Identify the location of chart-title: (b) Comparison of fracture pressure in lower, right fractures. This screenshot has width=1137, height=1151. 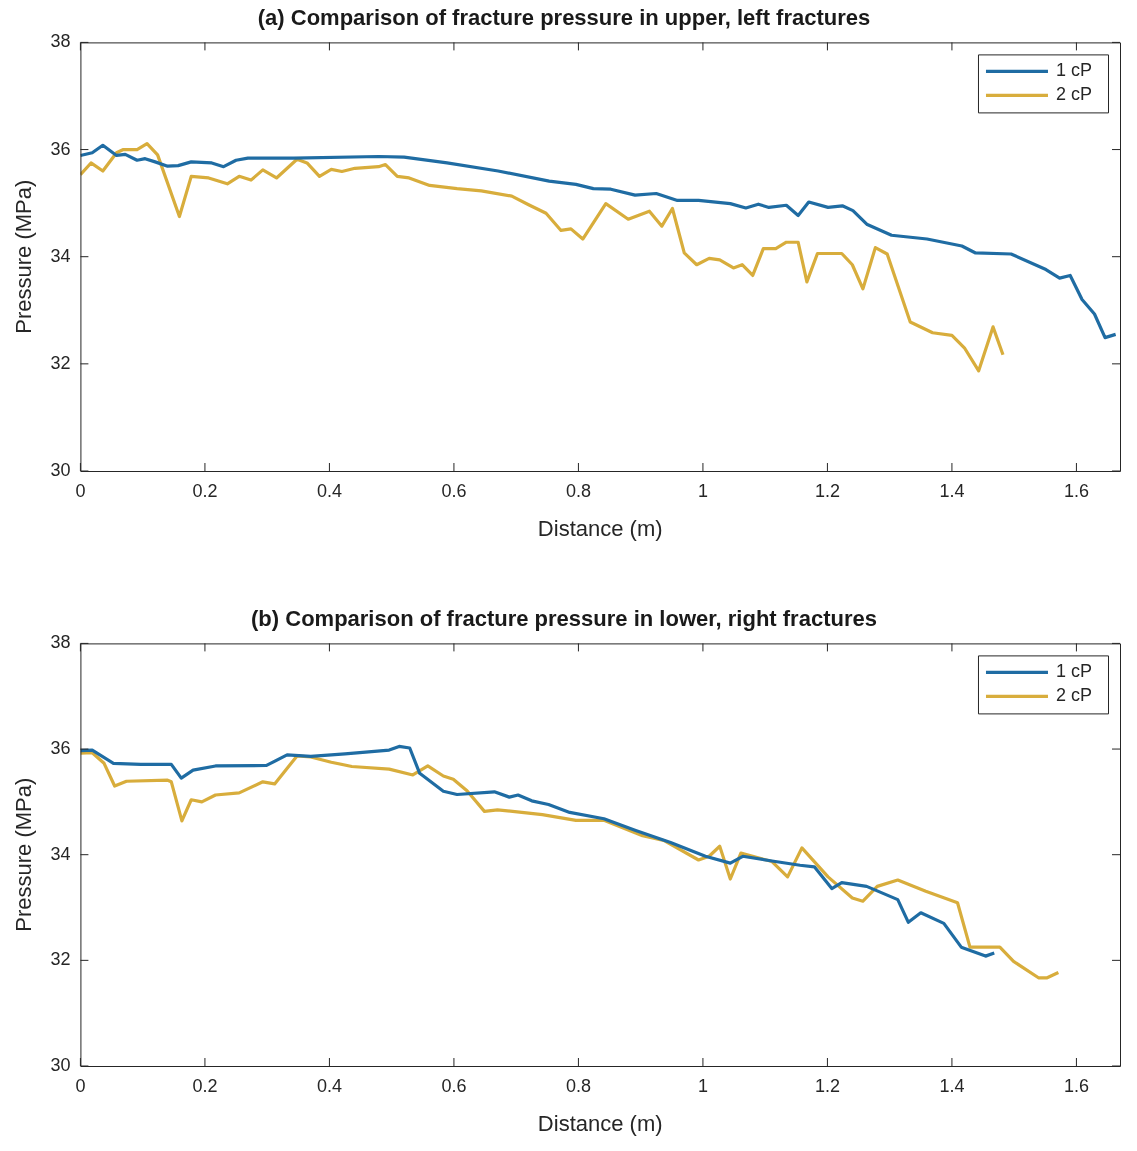
(564, 619).